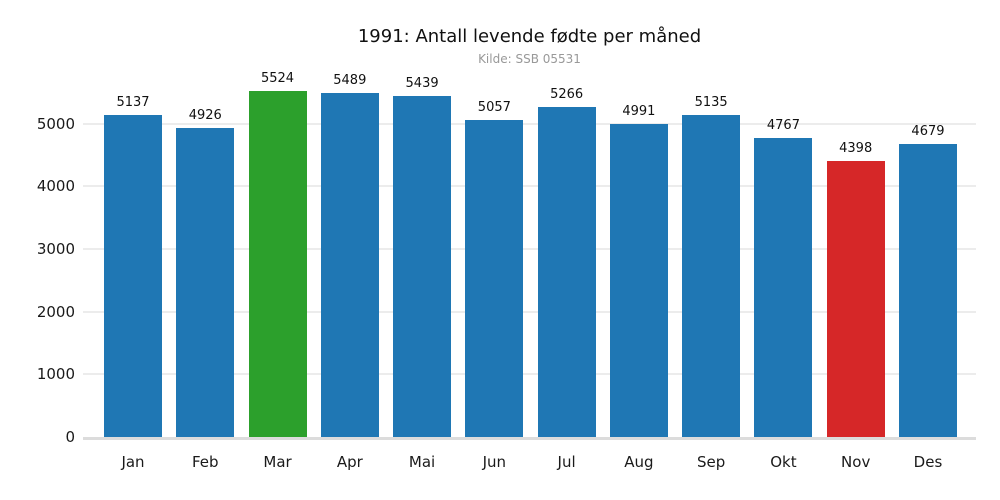  Describe the element at coordinates (205, 116) in the screenshot. I see `bar-value-label: 4926` at that location.